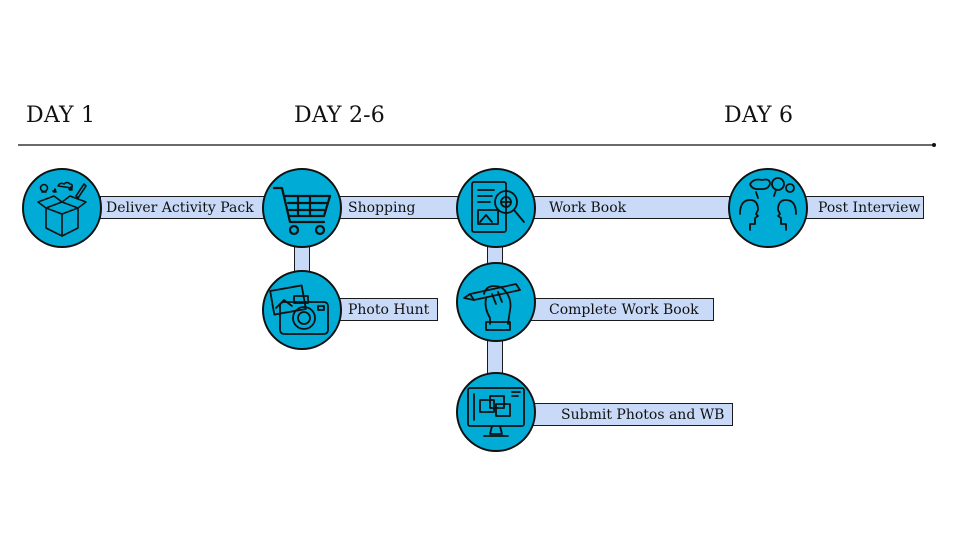 This screenshot has height=540, width=960. What do you see at coordinates (588, 208) in the screenshot?
I see `step-label-work-book: Work Book` at bounding box center [588, 208].